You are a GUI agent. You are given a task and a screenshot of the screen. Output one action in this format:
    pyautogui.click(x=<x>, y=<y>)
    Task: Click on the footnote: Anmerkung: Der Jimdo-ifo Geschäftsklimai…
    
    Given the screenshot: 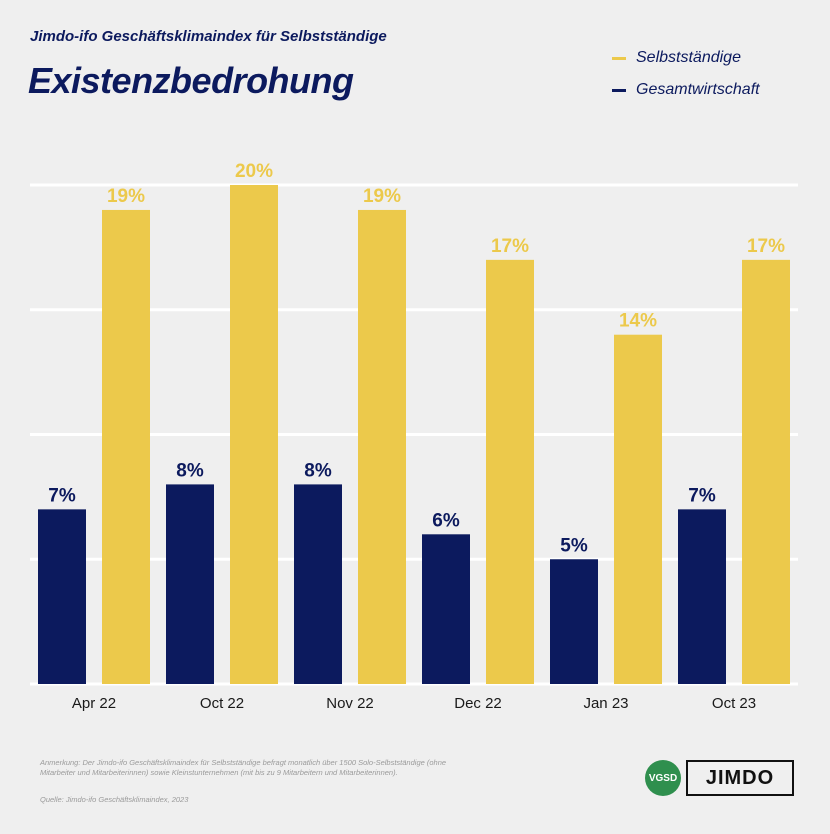 What is the action you would take?
    pyautogui.click(x=243, y=767)
    